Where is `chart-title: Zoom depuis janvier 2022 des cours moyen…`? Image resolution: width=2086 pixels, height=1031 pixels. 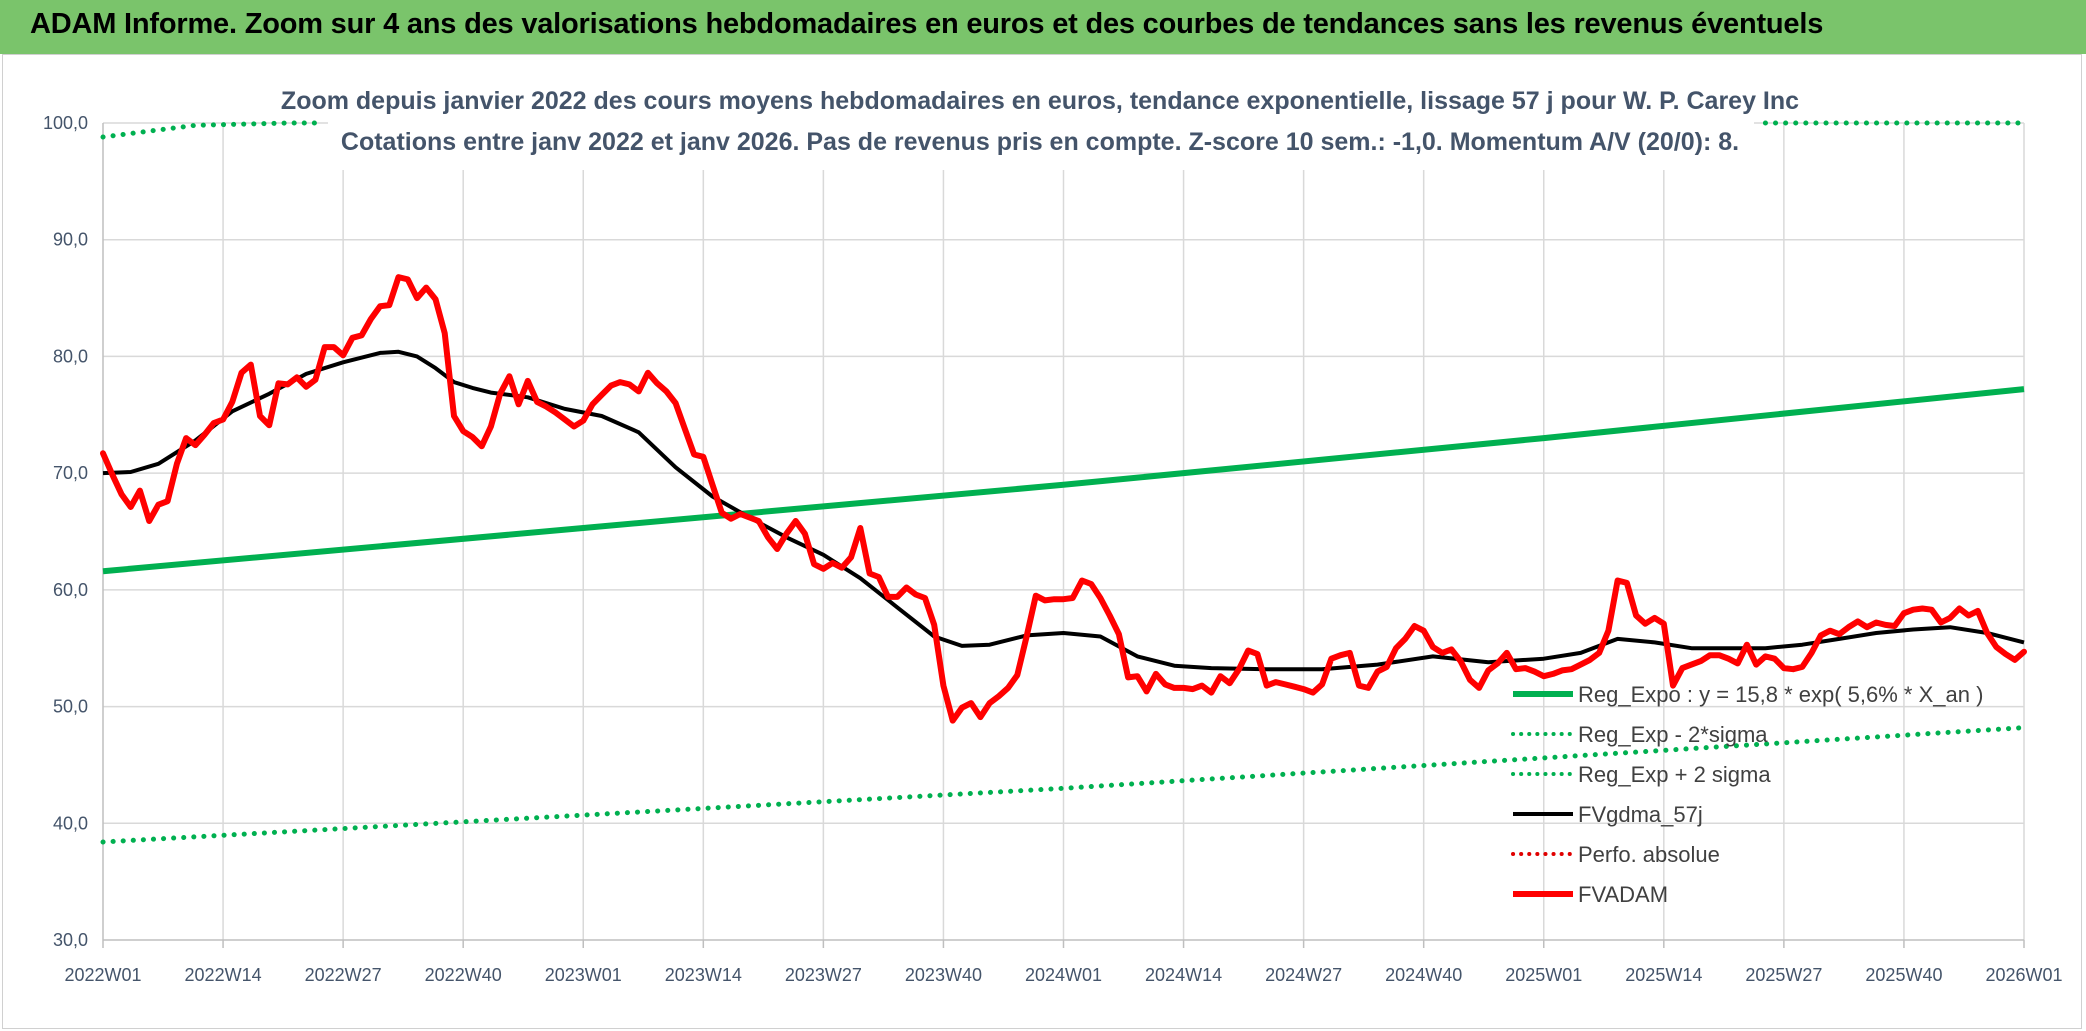
chart-title: Zoom depuis janvier 2022 des cours moyen… is located at coordinates (1040, 101).